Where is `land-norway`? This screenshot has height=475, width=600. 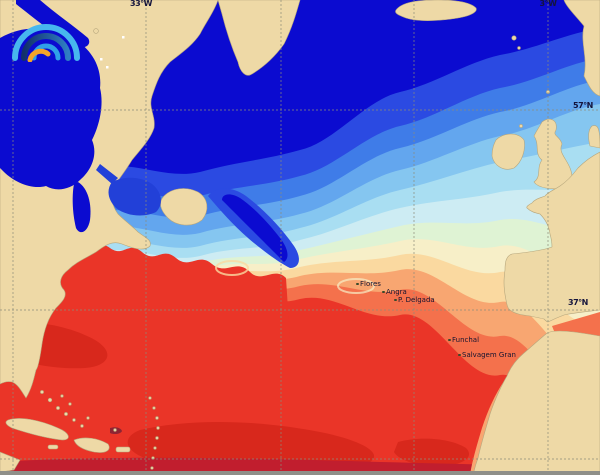
land-norway is located at coordinates (581, 48).